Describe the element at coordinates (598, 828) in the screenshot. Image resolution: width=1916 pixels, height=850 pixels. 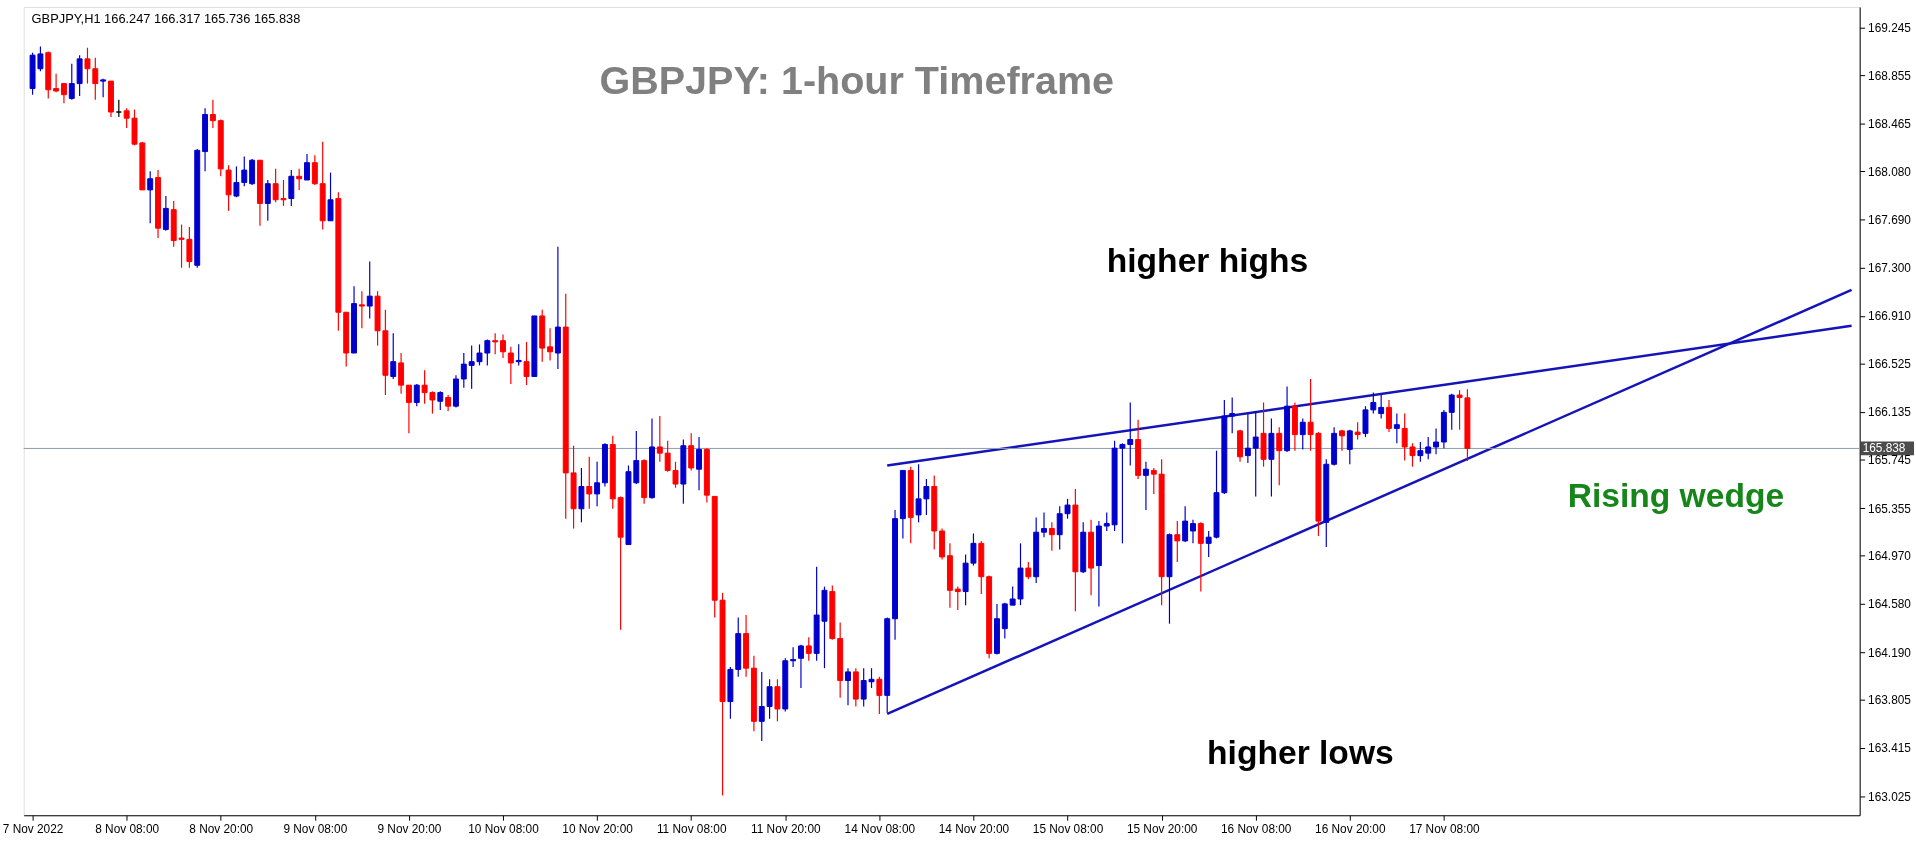
I see `x-tick-label: 10 Nov 20:00` at that location.